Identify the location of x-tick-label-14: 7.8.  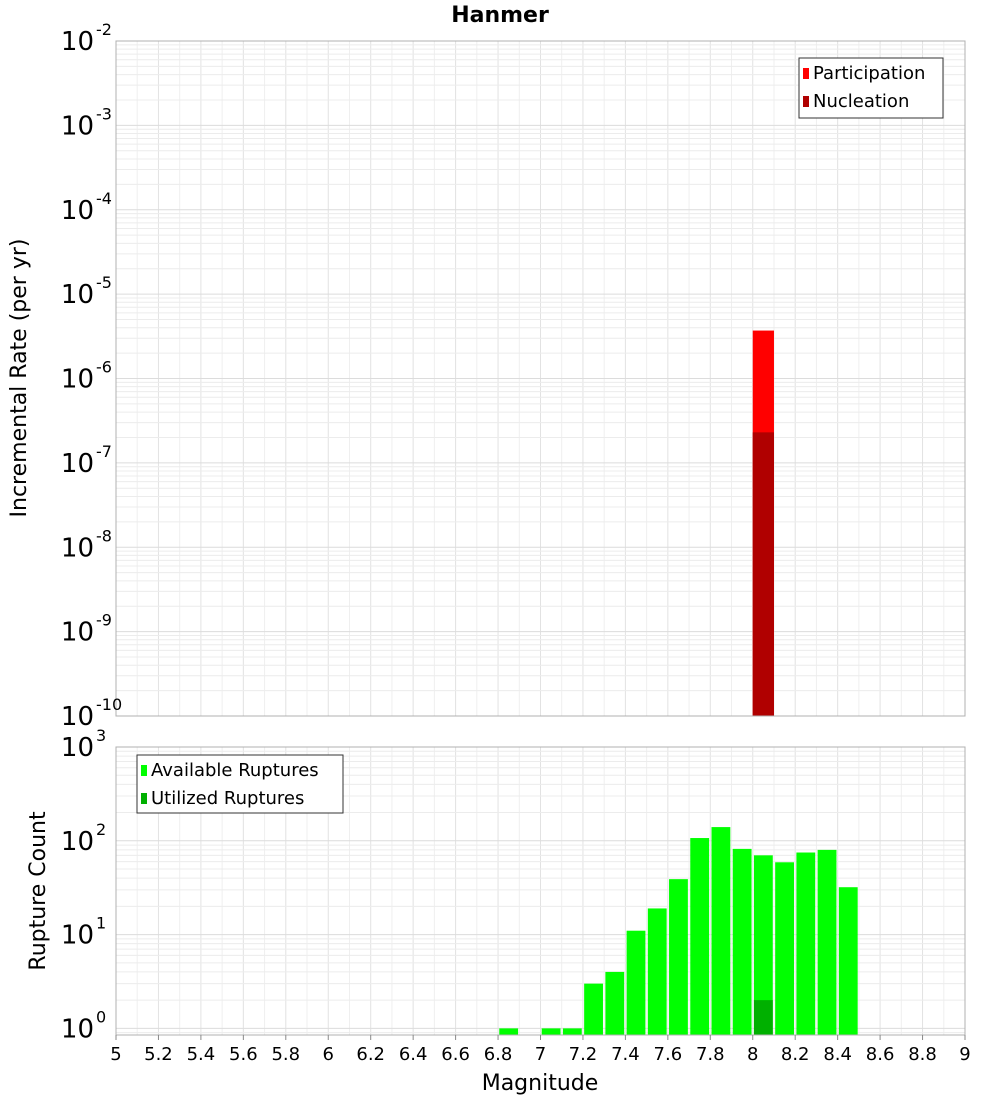
(710, 1054).